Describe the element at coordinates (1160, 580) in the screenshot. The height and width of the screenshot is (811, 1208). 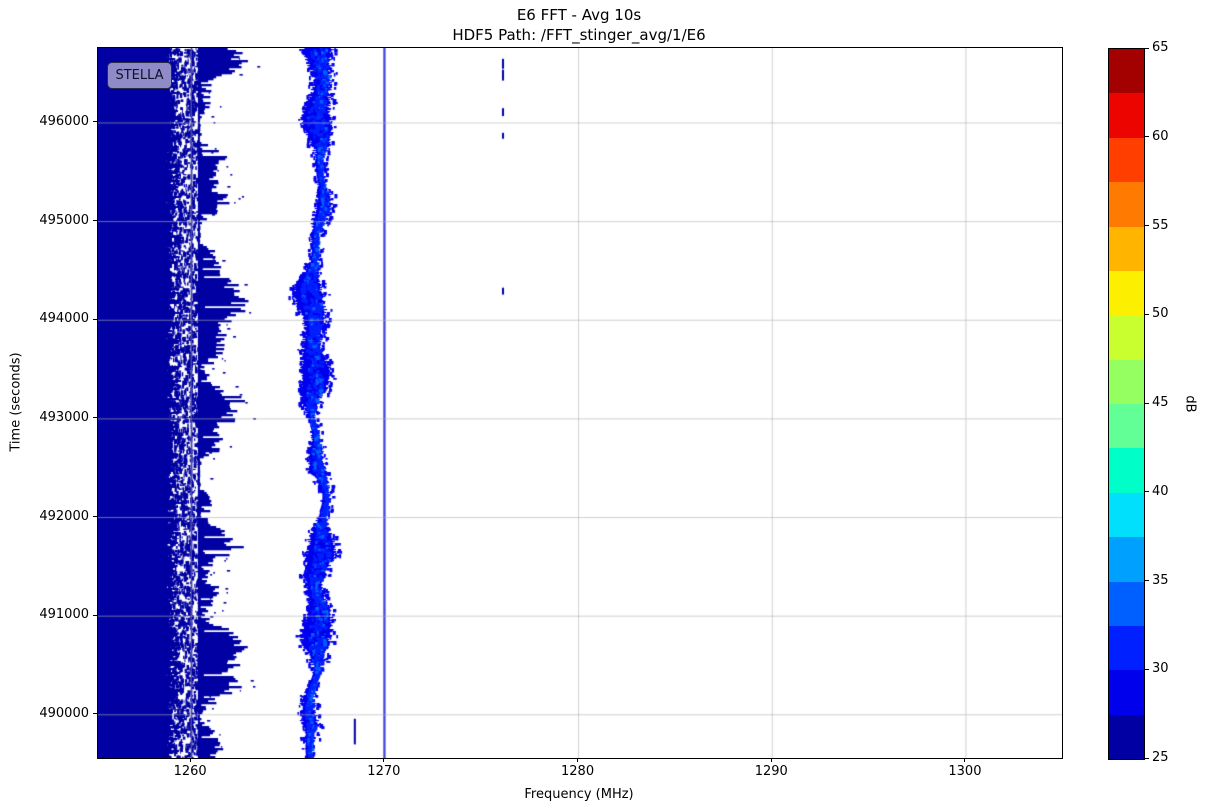
I see `colorbar-tick-label: 35` at that location.